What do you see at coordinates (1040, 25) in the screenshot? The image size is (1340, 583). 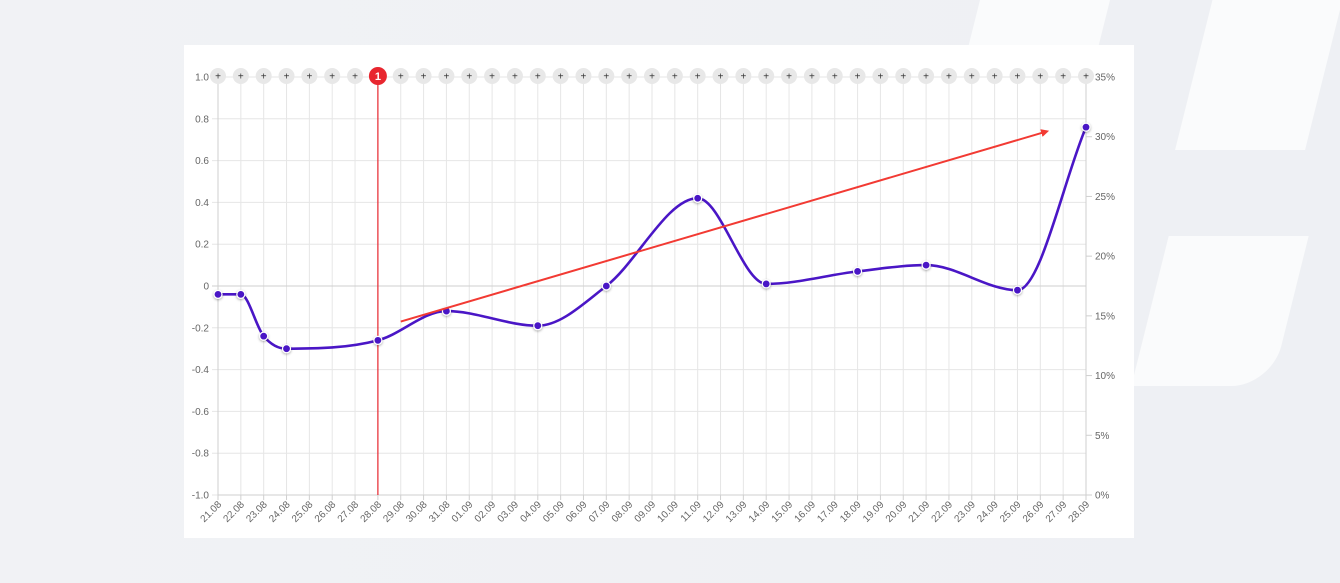 I see `background-shape-top` at bounding box center [1040, 25].